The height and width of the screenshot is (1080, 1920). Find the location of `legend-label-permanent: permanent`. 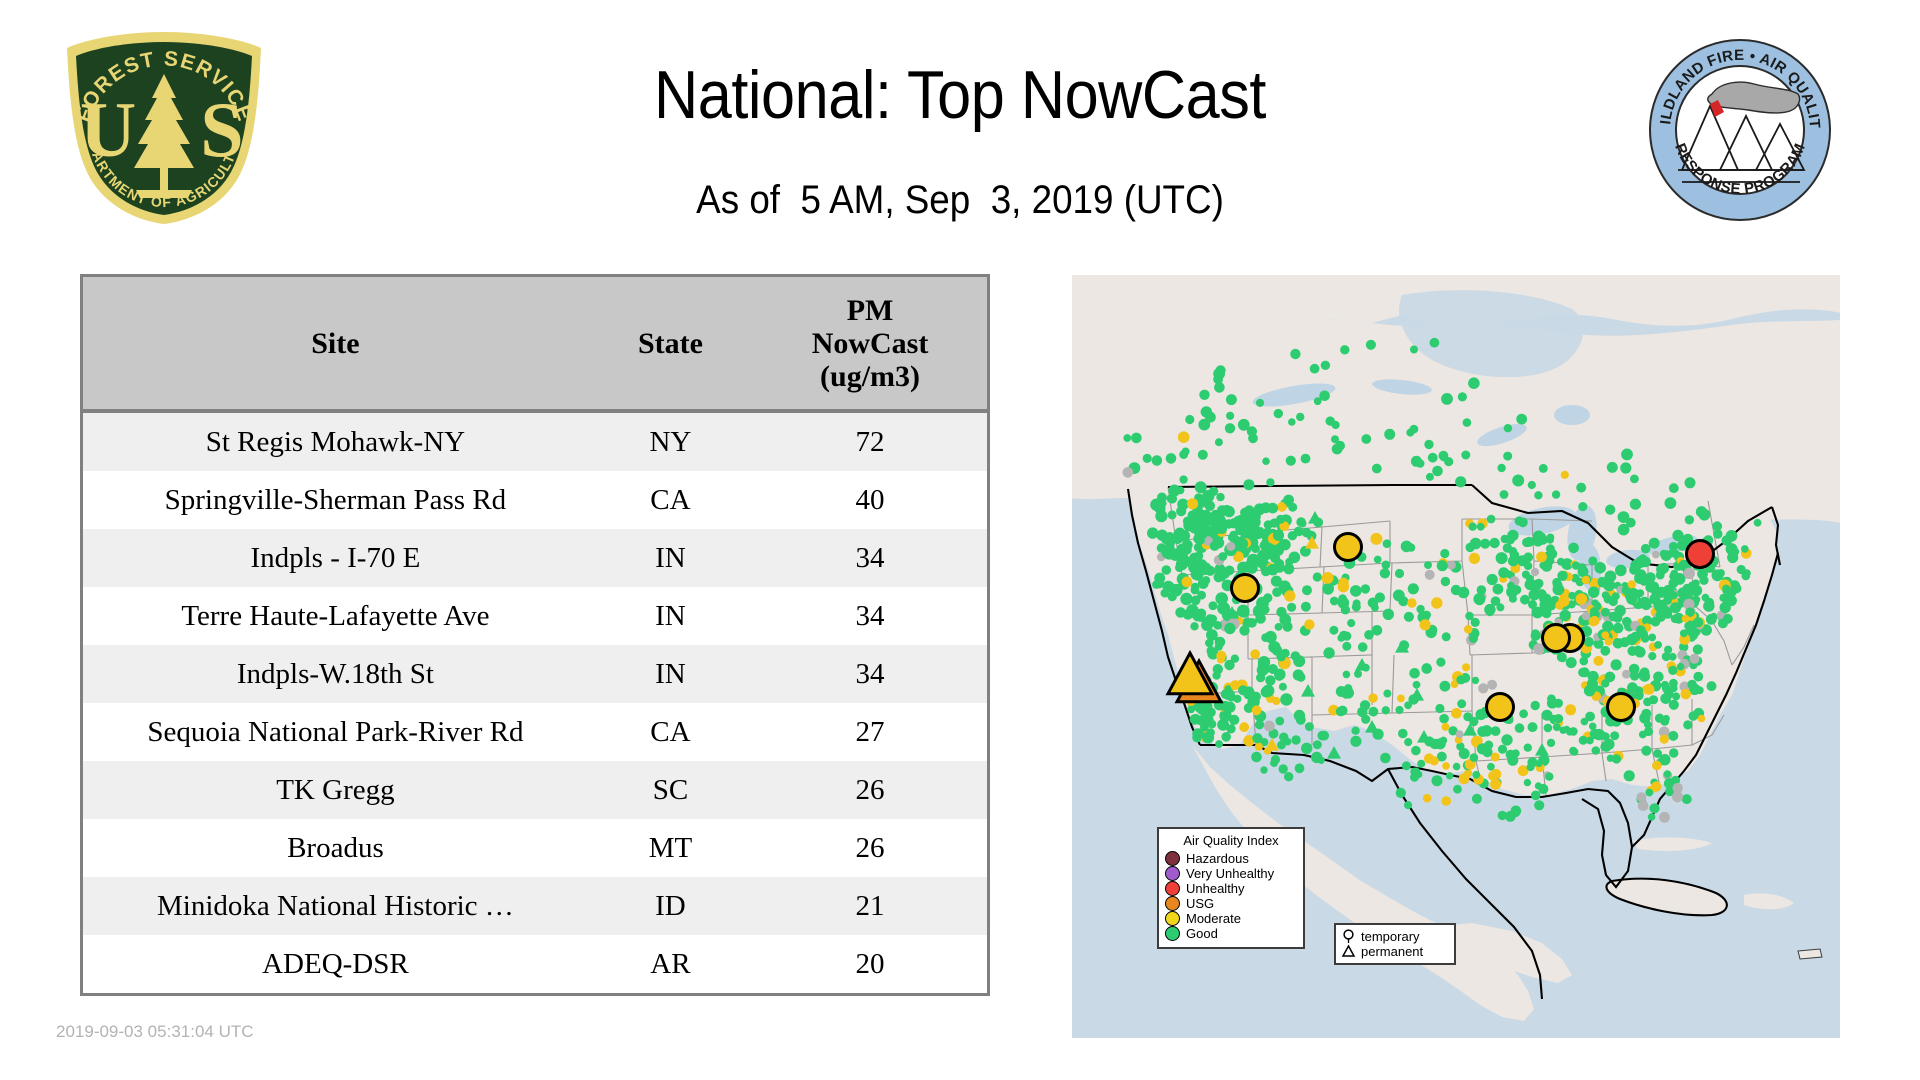

legend-label-permanent: permanent is located at coordinates (1392, 951).